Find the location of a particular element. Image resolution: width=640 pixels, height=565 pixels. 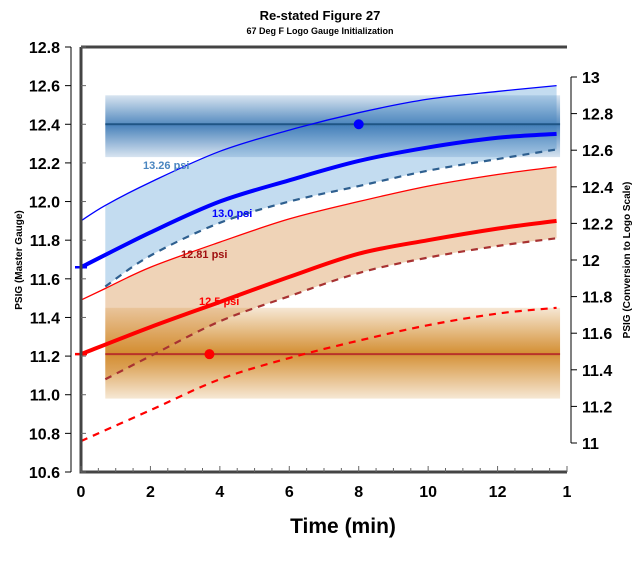

y-tick-label: 12.8 is located at coordinates (44, 48).